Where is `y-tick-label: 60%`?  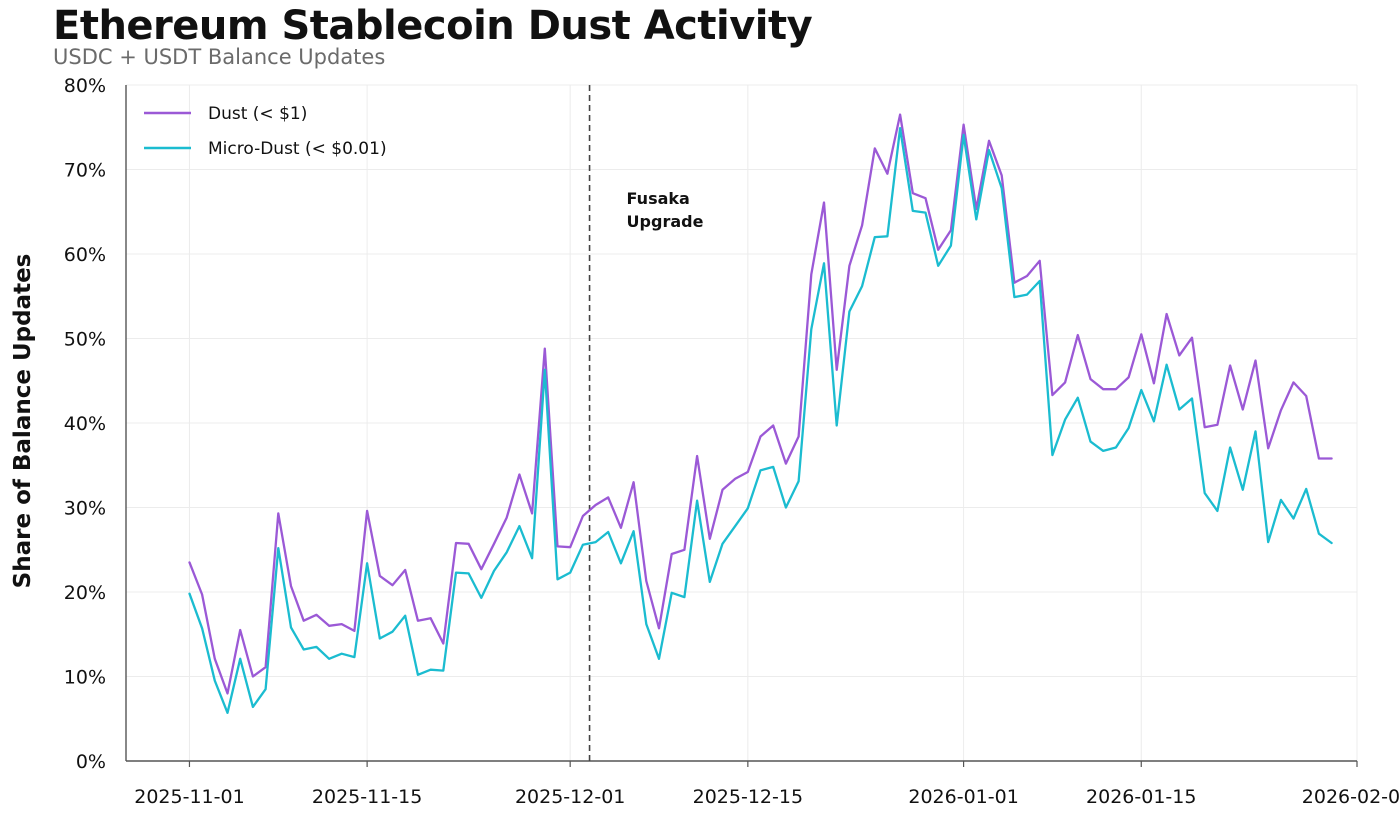
y-tick-label: 60% is located at coordinates (85, 255).